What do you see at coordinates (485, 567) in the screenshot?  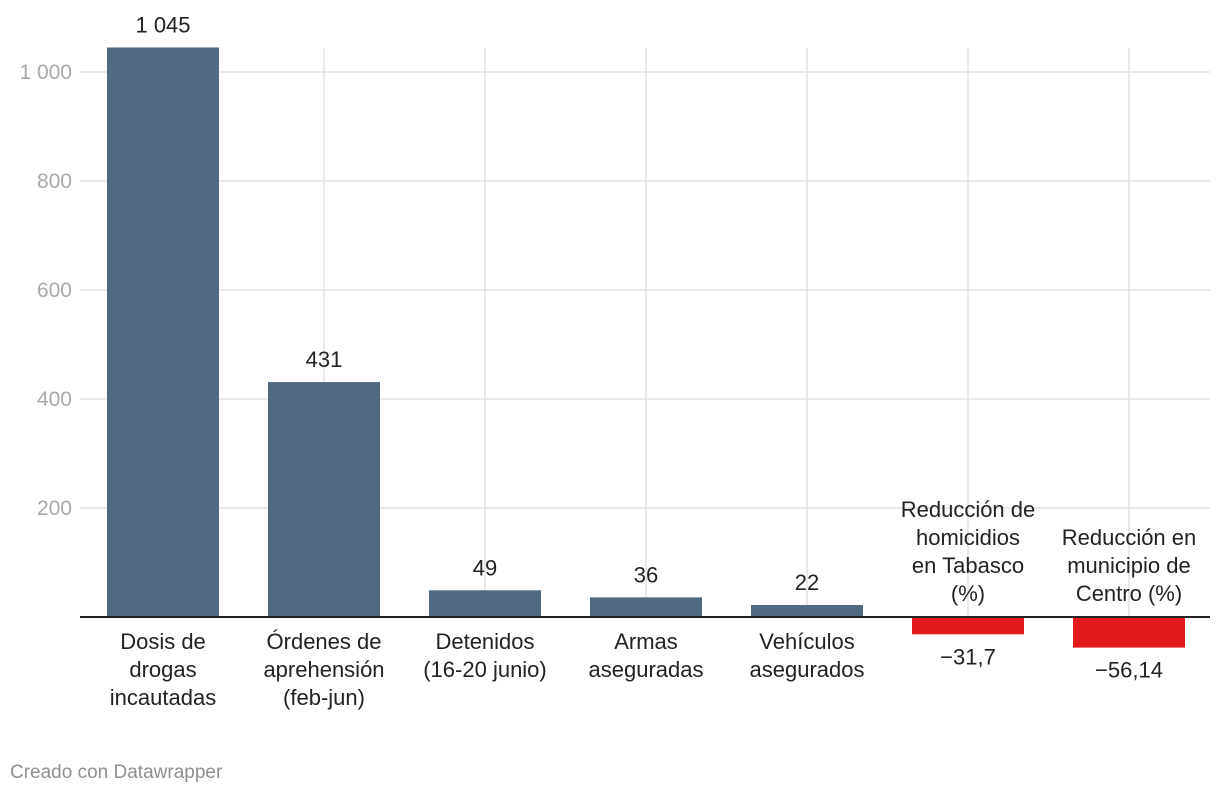 I see `data-label: 49` at bounding box center [485, 567].